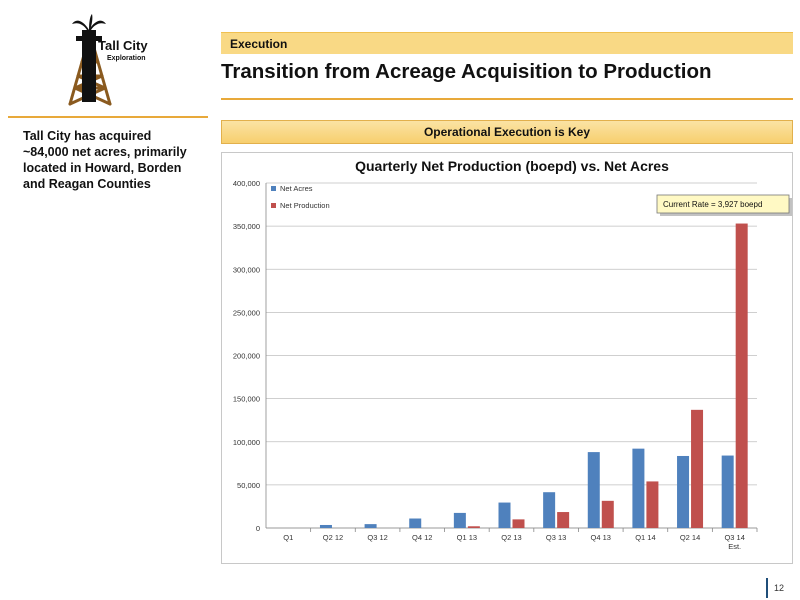 Image resolution: width=800 pixels, height=600 pixels. I want to click on logo-wordmark: Tall City Exploration, so click(123, 50).